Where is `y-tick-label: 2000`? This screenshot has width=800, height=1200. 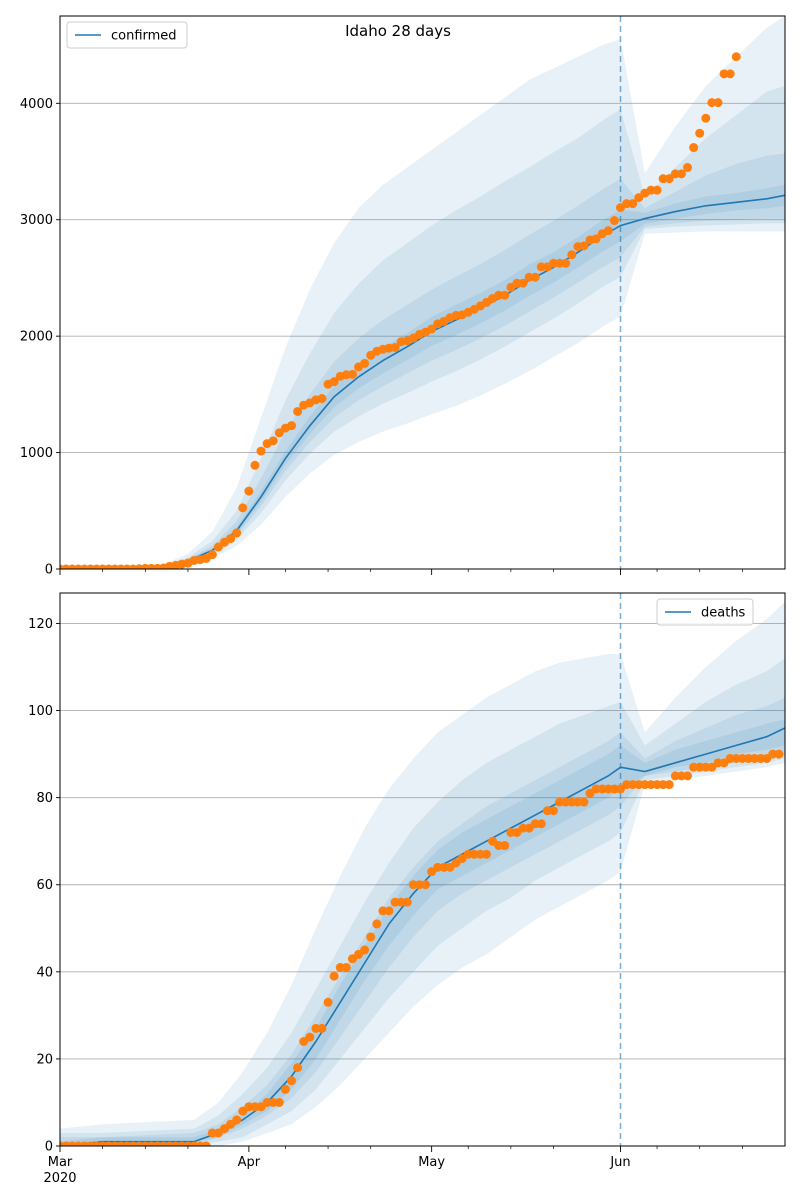
y-tick-label: 2000 is located at coordinates (36, 337).